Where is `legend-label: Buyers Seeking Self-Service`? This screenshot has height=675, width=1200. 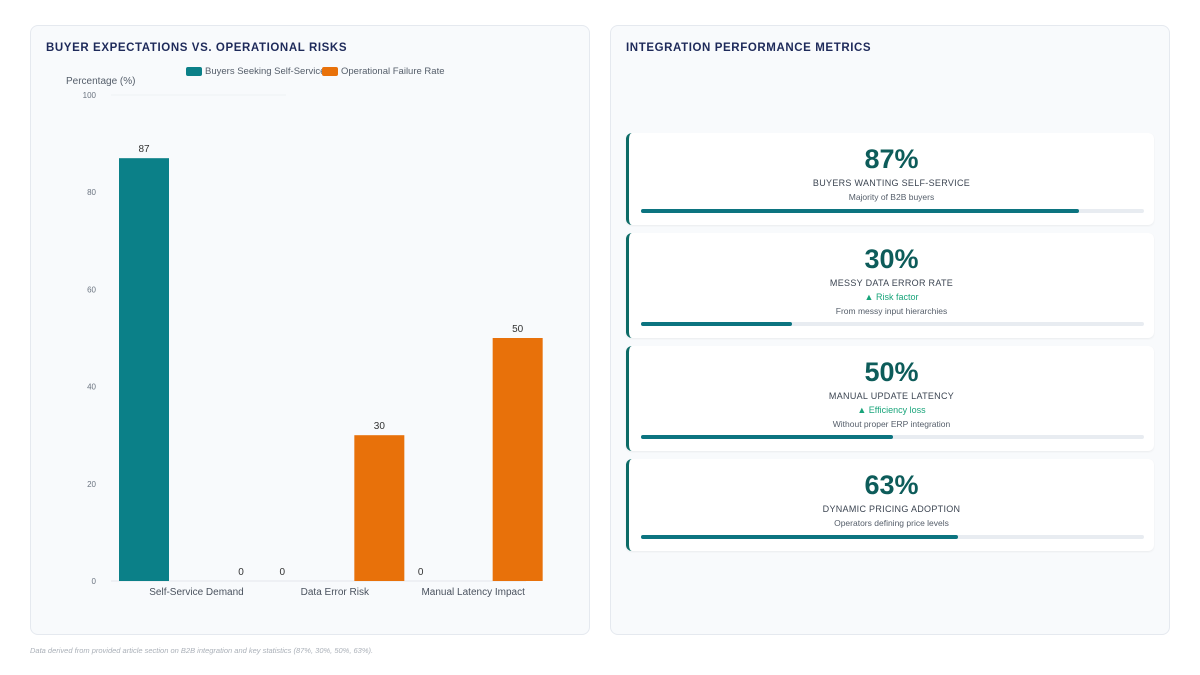 legend-label: Buyers Seeking Self-Service is located at coordinates (265, 71).